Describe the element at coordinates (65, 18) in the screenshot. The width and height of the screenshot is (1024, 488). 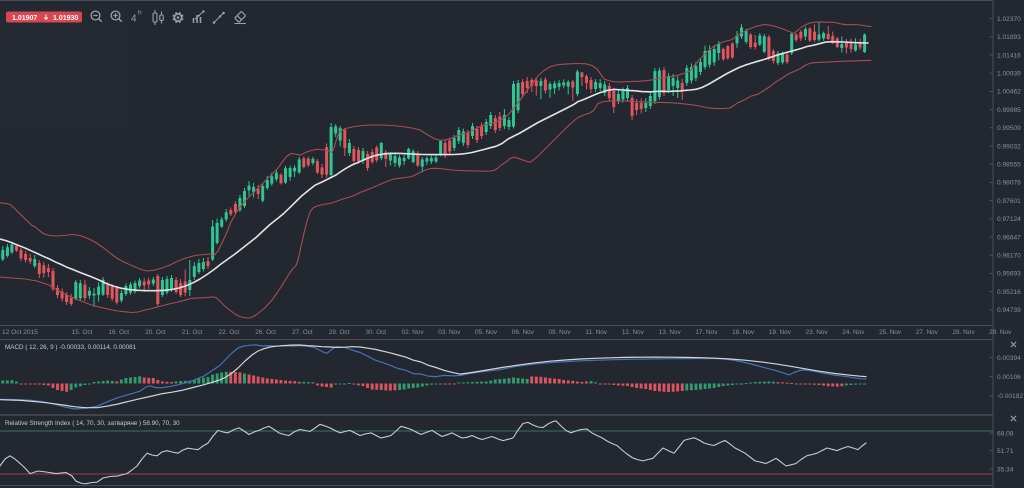
I see `svg-text: 1.01930` at that location.